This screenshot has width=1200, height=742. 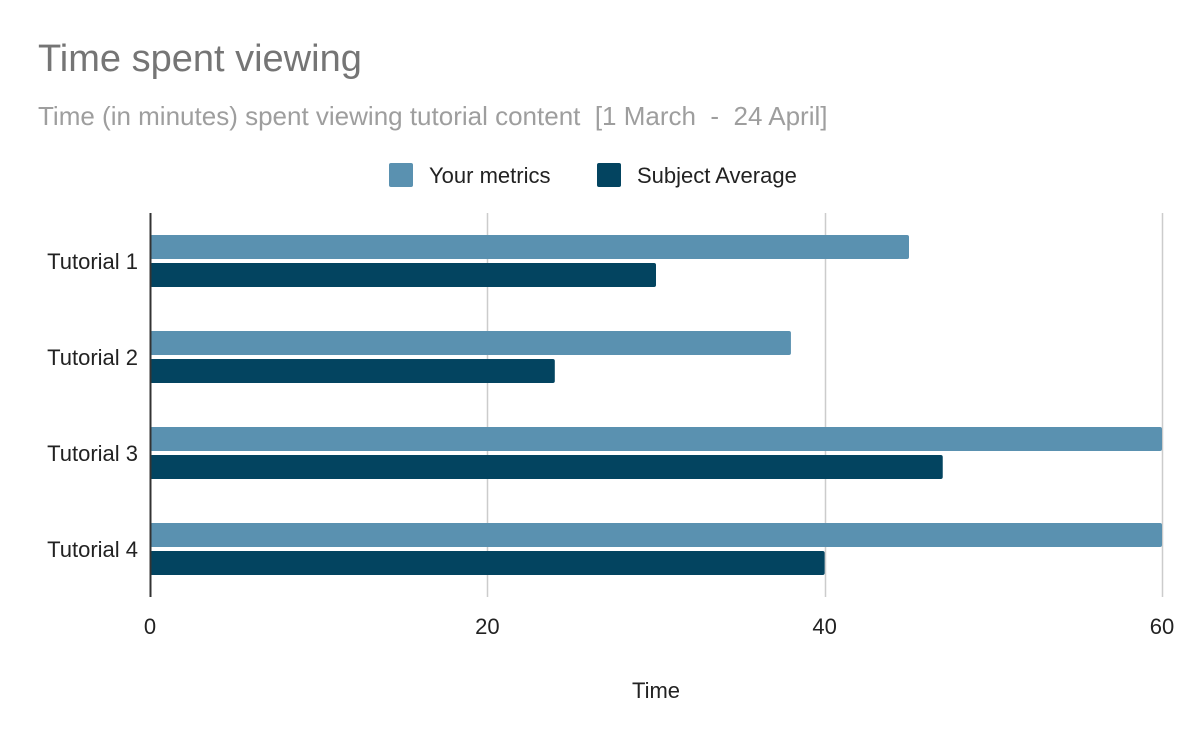 What do you see at coordinates (92, 357) in the screenshot?
I see `category-label: Tutorial 2` at bounding box center [92, 357].